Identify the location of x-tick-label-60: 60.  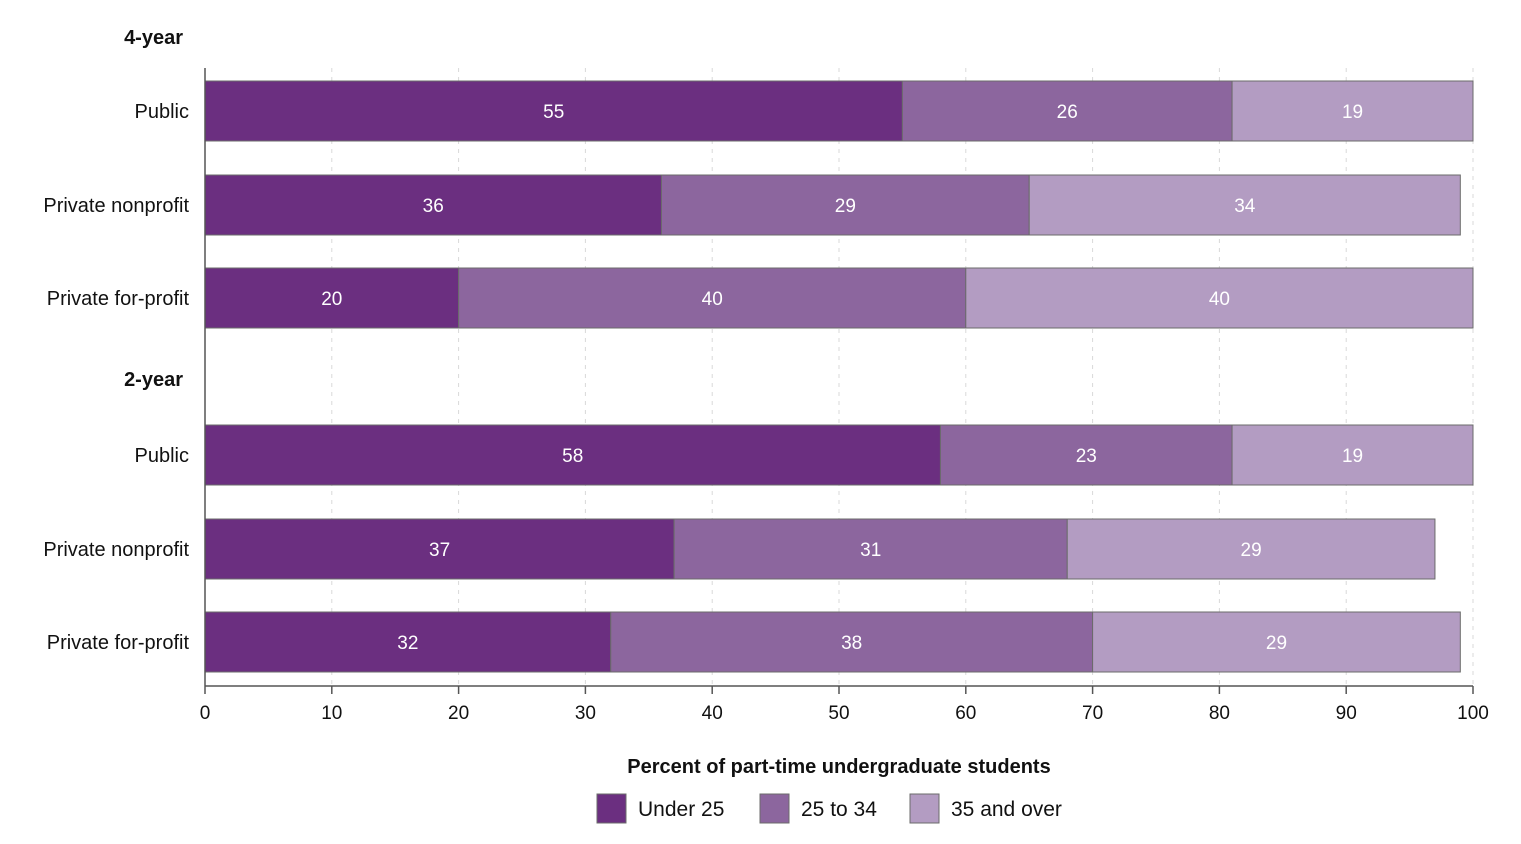
(965, 713).